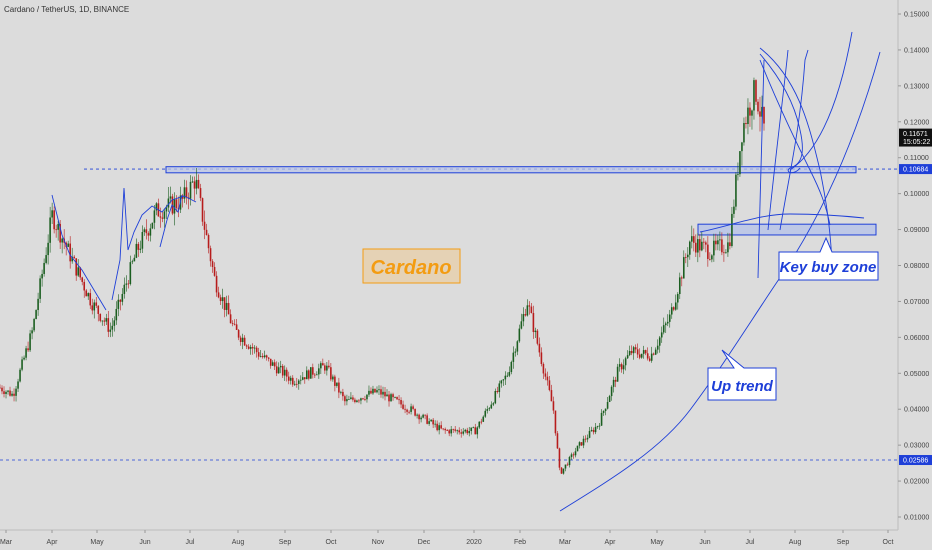 The height and width of the screenshot is (550, 932). I want to click on key-buy-zone-callout: Key buy zone, so click(828, 258).